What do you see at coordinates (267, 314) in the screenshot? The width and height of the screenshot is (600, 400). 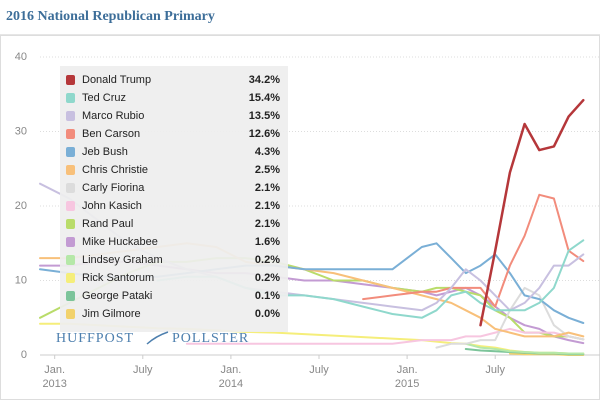 I see `legend-value: 0.0%` at bounding box center [267, 314].